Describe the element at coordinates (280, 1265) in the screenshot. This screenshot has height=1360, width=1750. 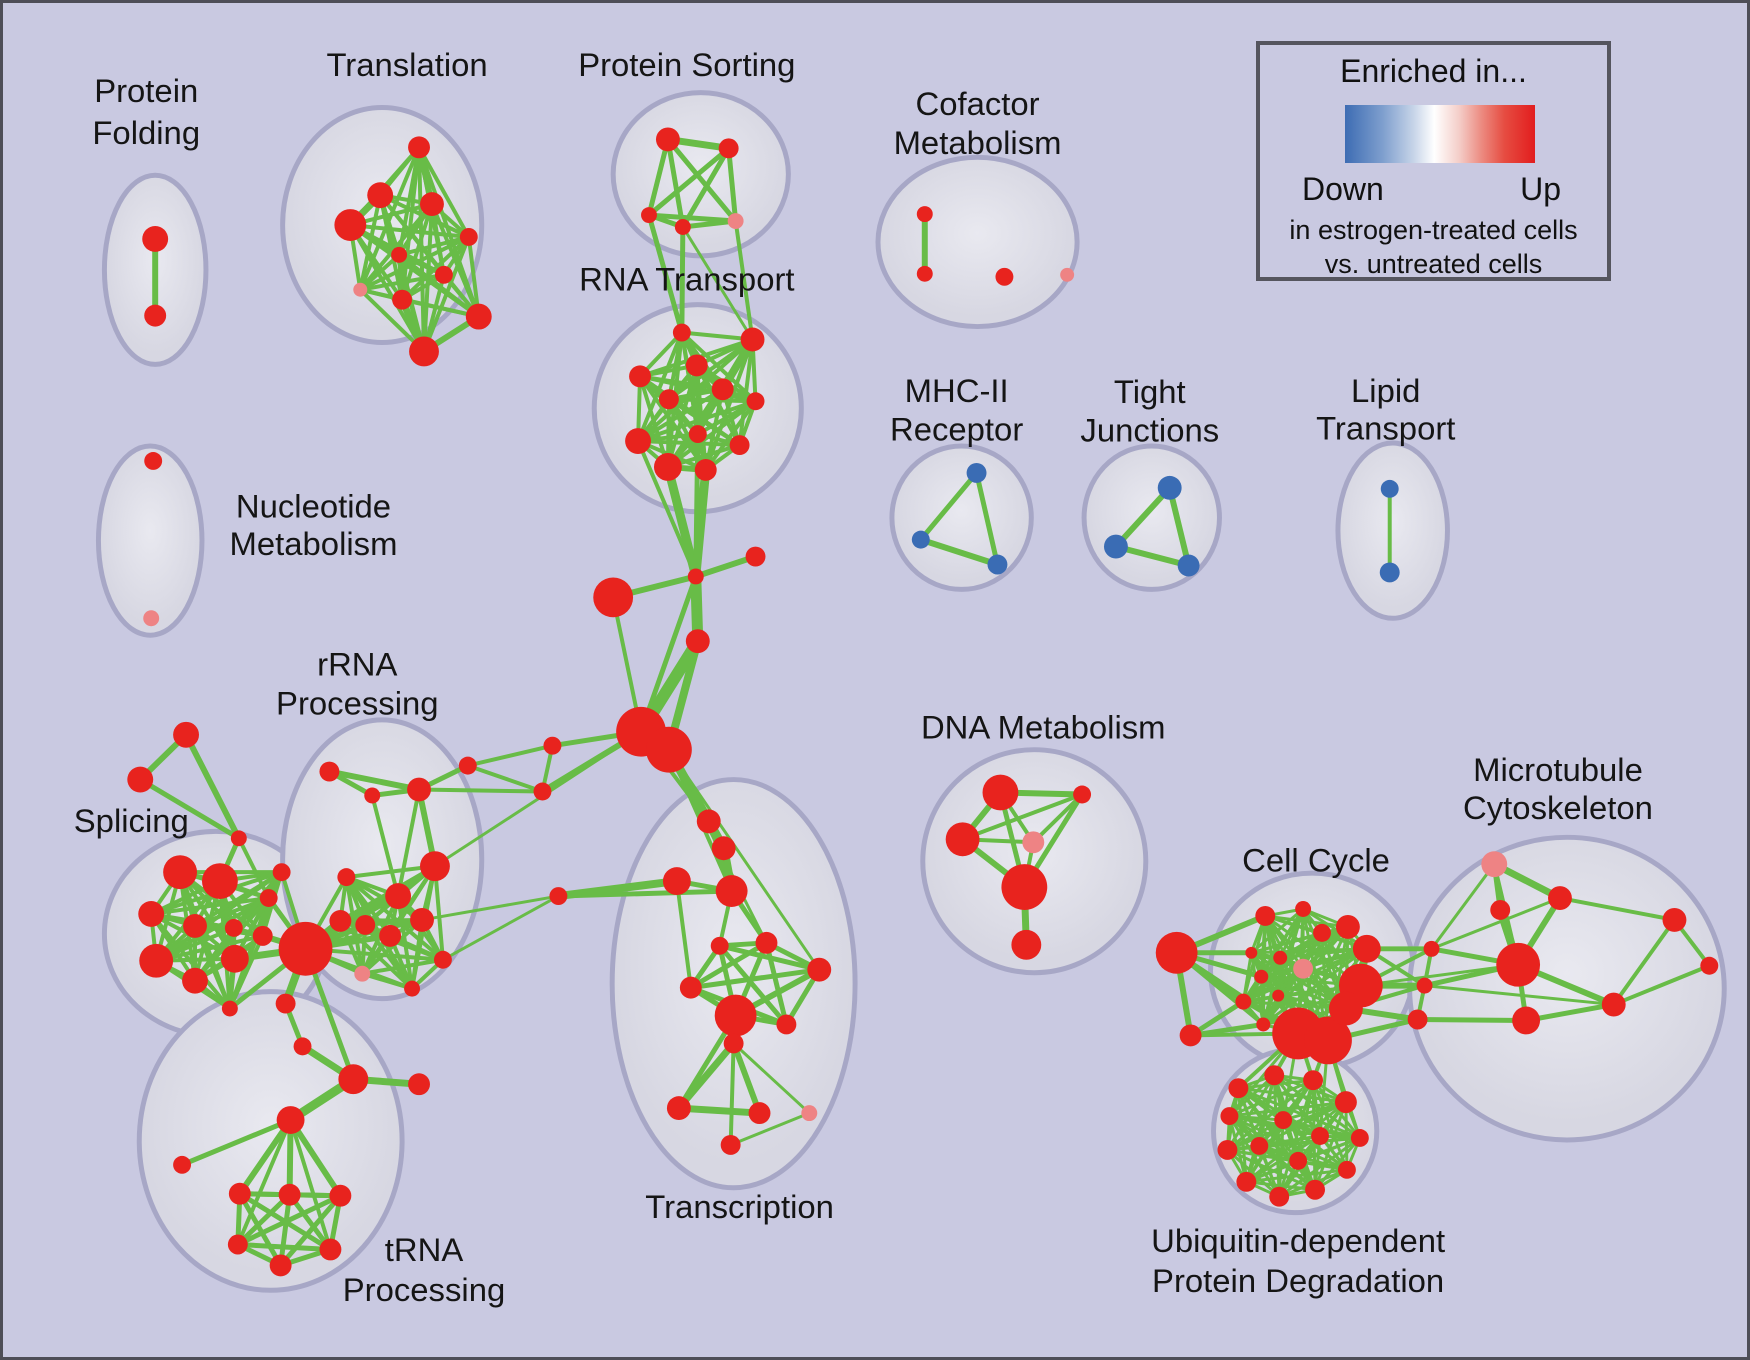
I see `node-tn6` at that location.